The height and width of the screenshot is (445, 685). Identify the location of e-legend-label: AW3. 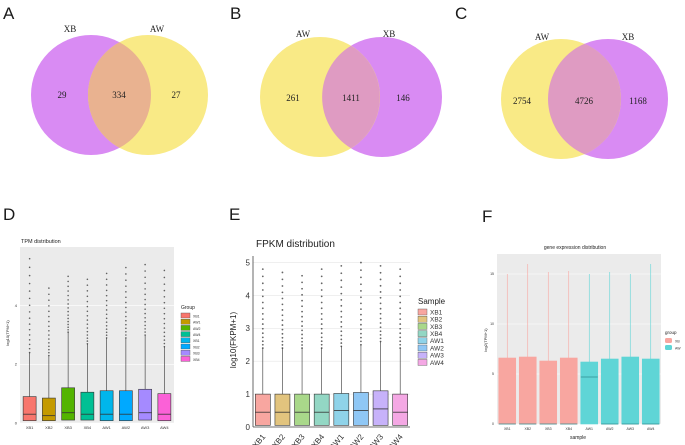
(437, 356).